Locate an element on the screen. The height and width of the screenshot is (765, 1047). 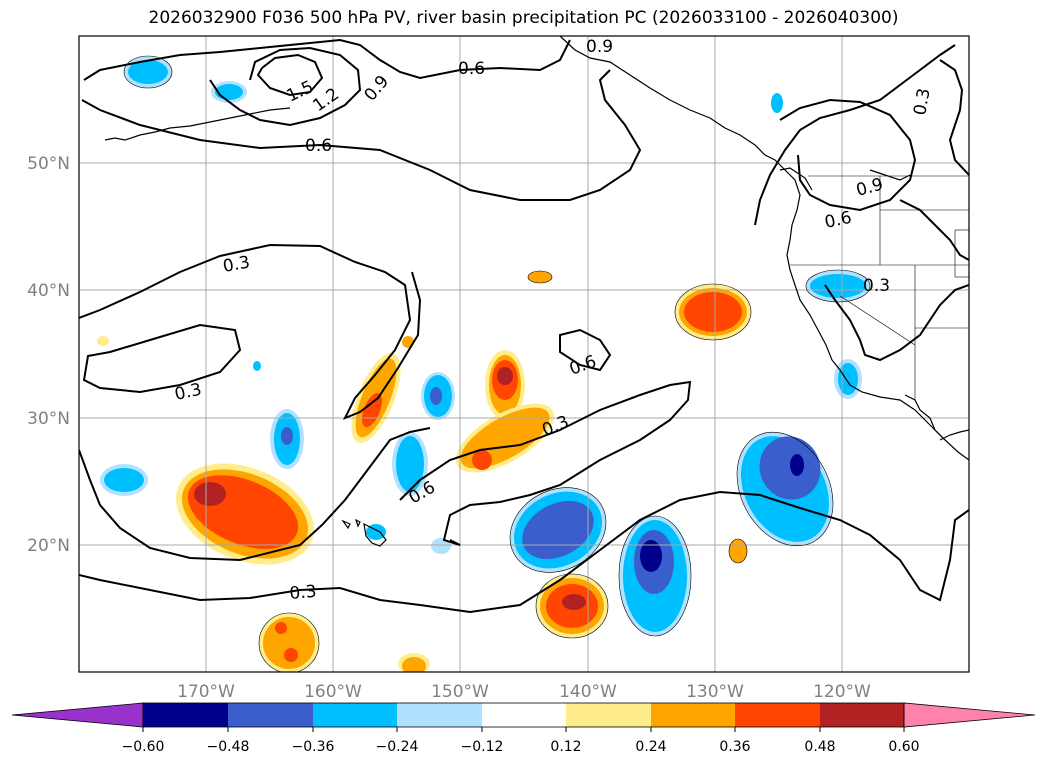
colorbar-ticks is located at coordinates (523, 729).